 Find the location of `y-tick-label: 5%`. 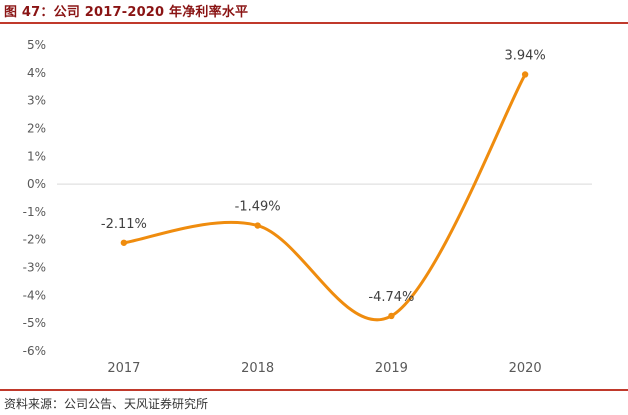

y-tick-label: 5% is located at coordinates (36, 45).